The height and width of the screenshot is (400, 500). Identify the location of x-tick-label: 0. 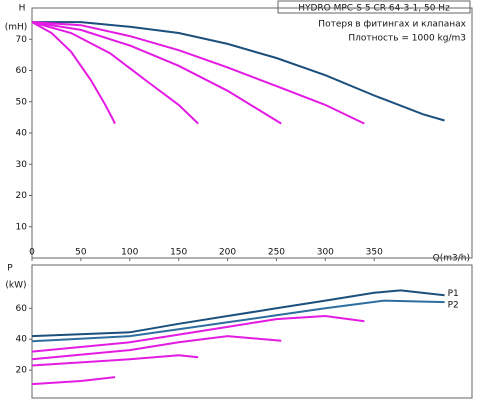
(32, 253).